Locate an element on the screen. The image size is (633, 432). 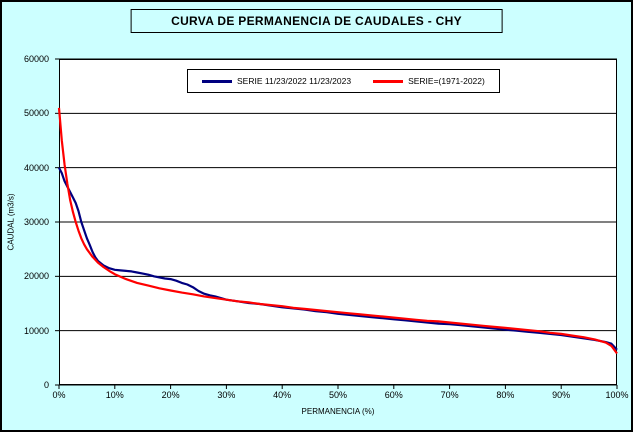
x-axis-tick-label: 100% is located at coordinates (617, 395).